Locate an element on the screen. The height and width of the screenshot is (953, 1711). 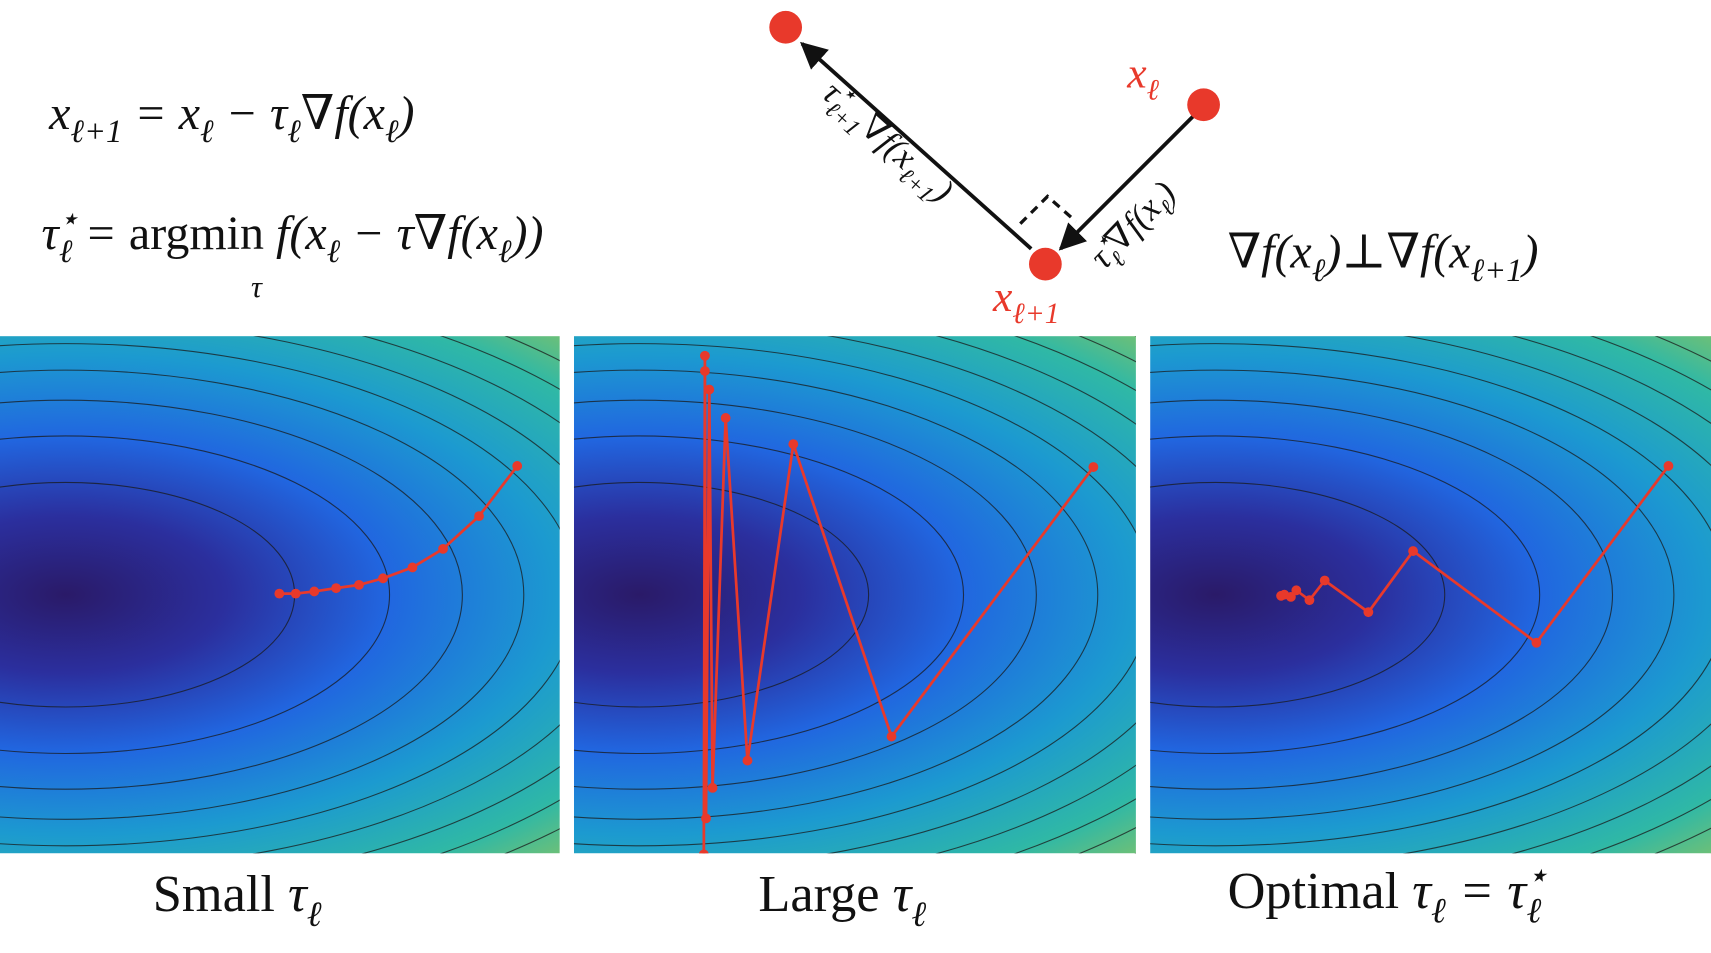
caption-small: Small τℓ is located at coordinates (237, 899).